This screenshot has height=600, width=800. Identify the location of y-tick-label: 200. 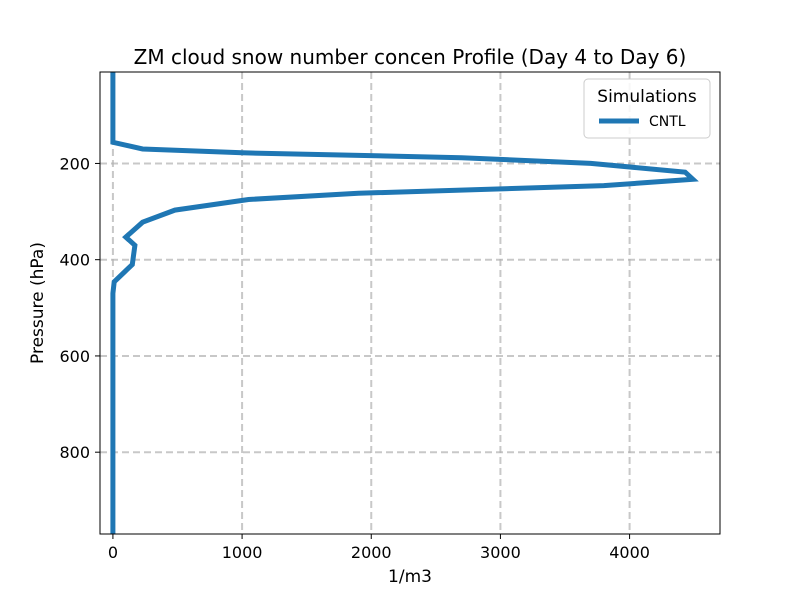
(74, 163).